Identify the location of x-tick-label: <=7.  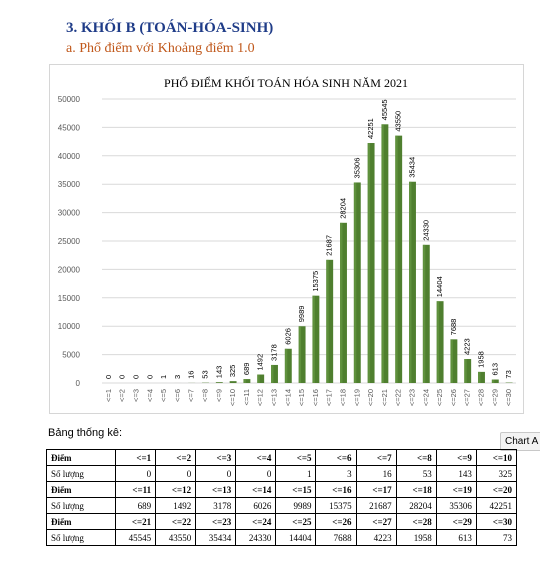
(191, 395).